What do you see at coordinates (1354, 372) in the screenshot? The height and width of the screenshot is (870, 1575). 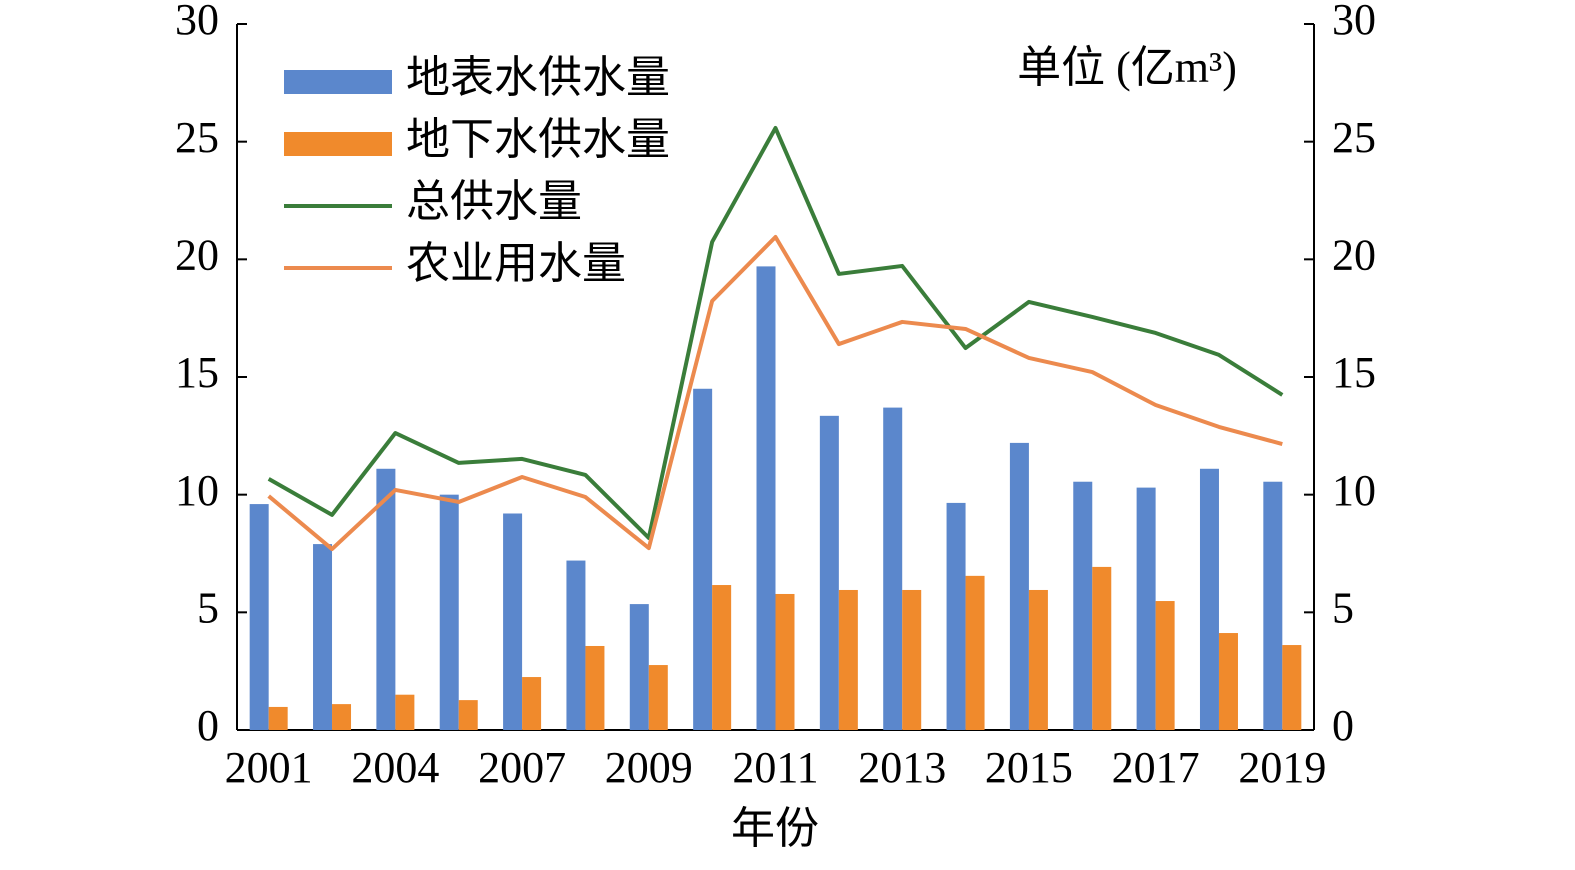 I see `y2-tick-label: 15` at bounding box center [1354, 372].